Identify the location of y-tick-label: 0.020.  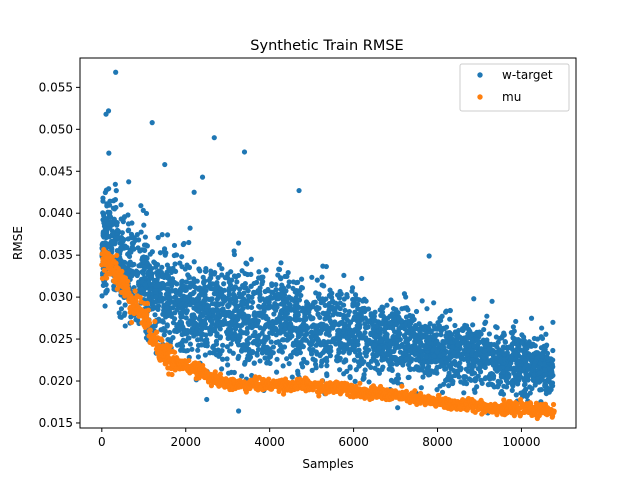
(56, 381).